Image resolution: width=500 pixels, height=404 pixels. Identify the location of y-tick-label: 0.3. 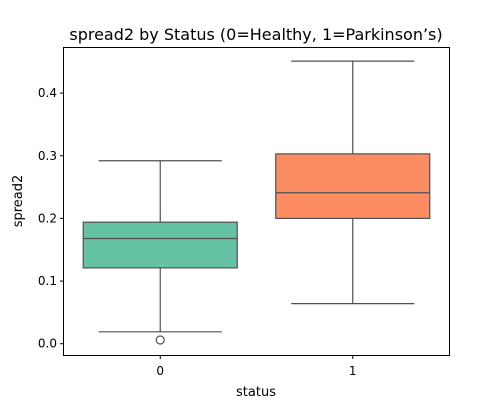
(47, 156).